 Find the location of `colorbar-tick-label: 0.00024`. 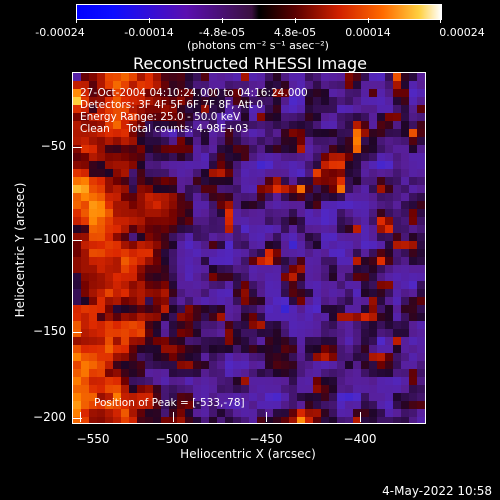

colorbar-tick-label: 0.00024 is located at coordinates (462, 32).